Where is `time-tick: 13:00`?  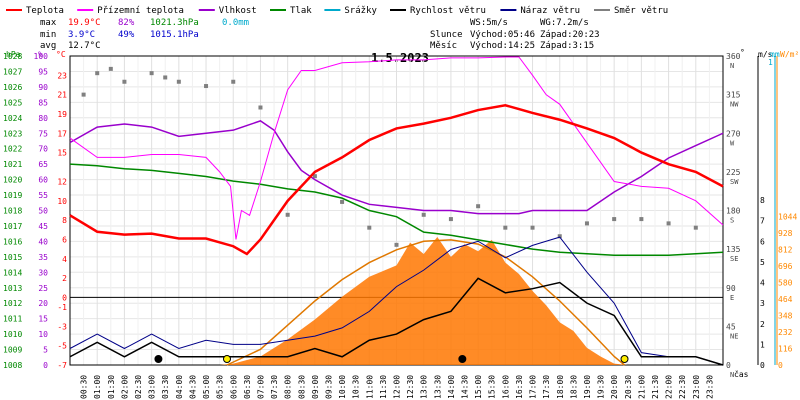
time-tick: 13:00 is located at coordinates (424, 387).